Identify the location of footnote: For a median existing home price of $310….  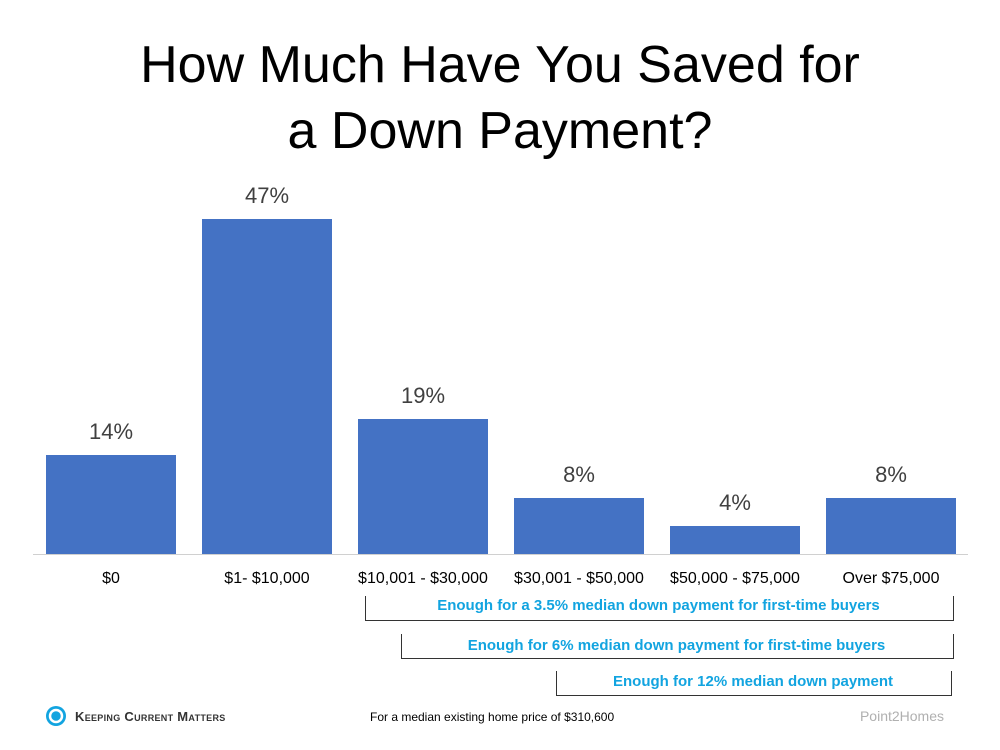
(492, 717).